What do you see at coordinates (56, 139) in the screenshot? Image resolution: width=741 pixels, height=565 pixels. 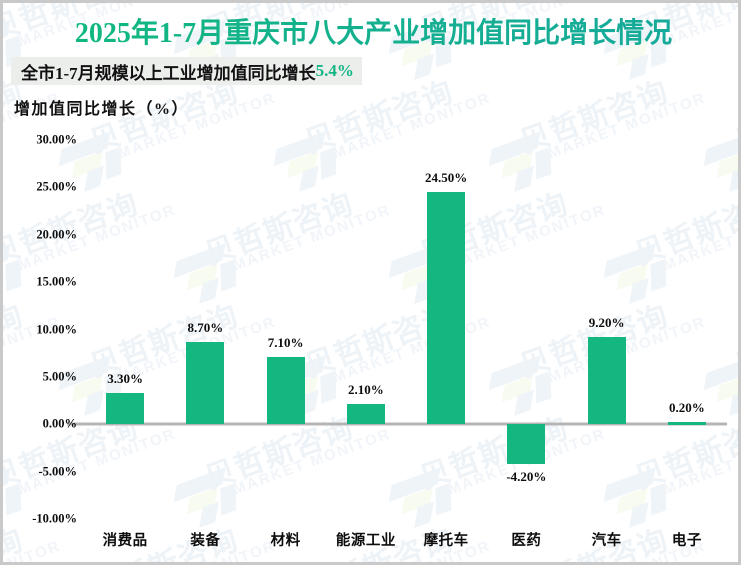 I see `y-axis-tick-label: 30.00%` at bounding box center [56, 139].